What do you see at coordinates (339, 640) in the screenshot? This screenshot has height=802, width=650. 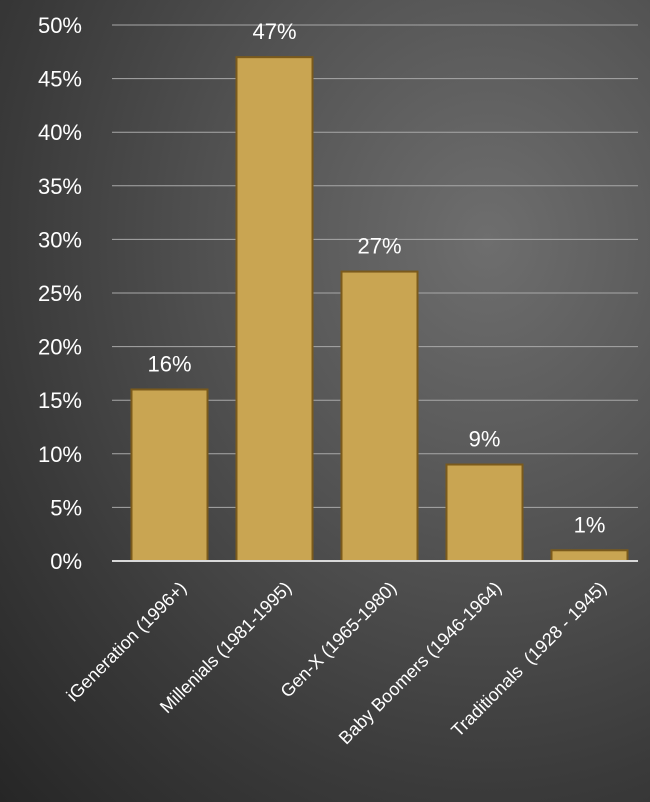 I see `x-tick-label: Gen-X (1965-1980)` at bounding box center [339, 640].